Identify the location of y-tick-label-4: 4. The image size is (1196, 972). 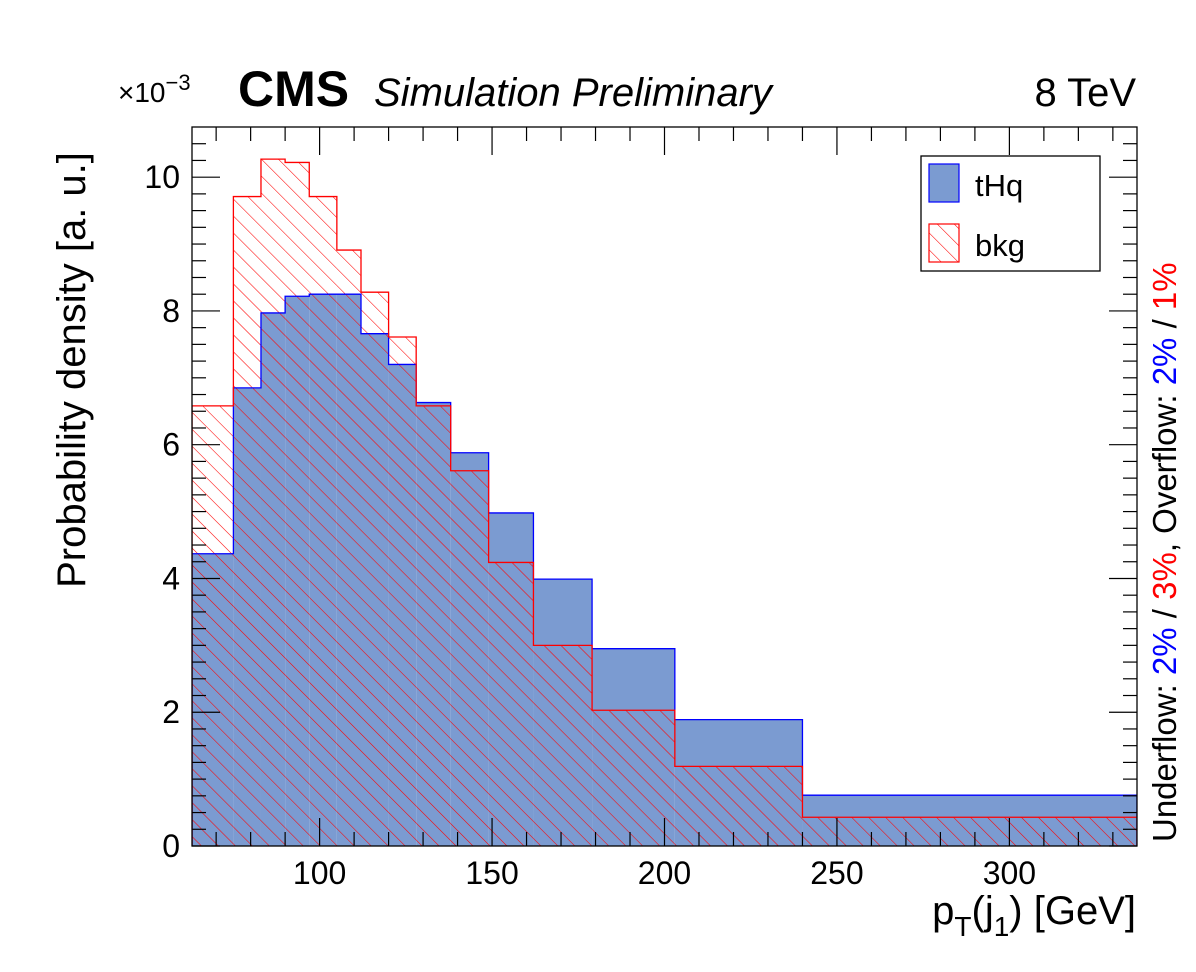
(171, 578).